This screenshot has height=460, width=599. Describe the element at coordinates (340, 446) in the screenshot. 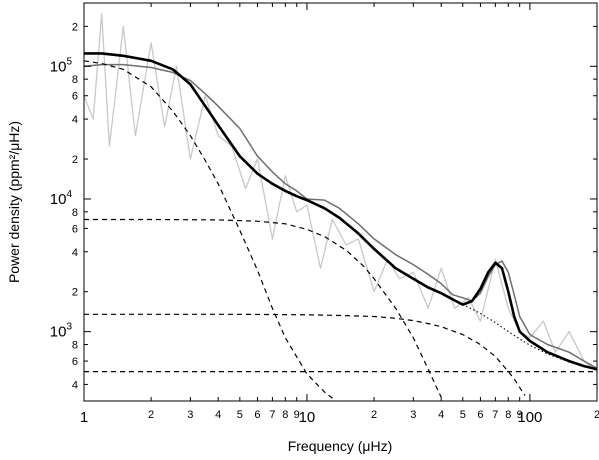

I see `x-axis-title: Frequency (μHz)` at that location.